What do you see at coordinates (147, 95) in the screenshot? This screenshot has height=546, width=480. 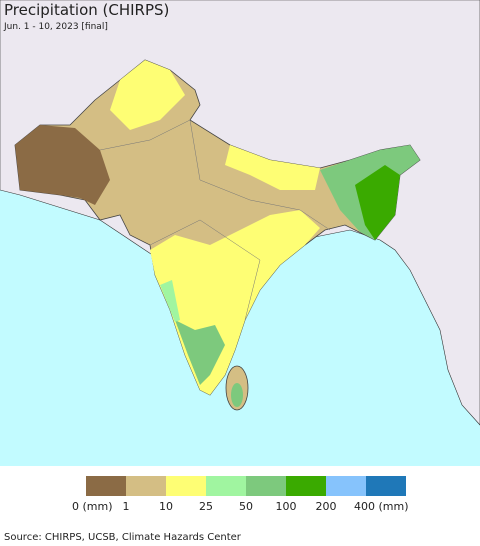 I see `yellow-kashmir` at bounding box center [147, 95].